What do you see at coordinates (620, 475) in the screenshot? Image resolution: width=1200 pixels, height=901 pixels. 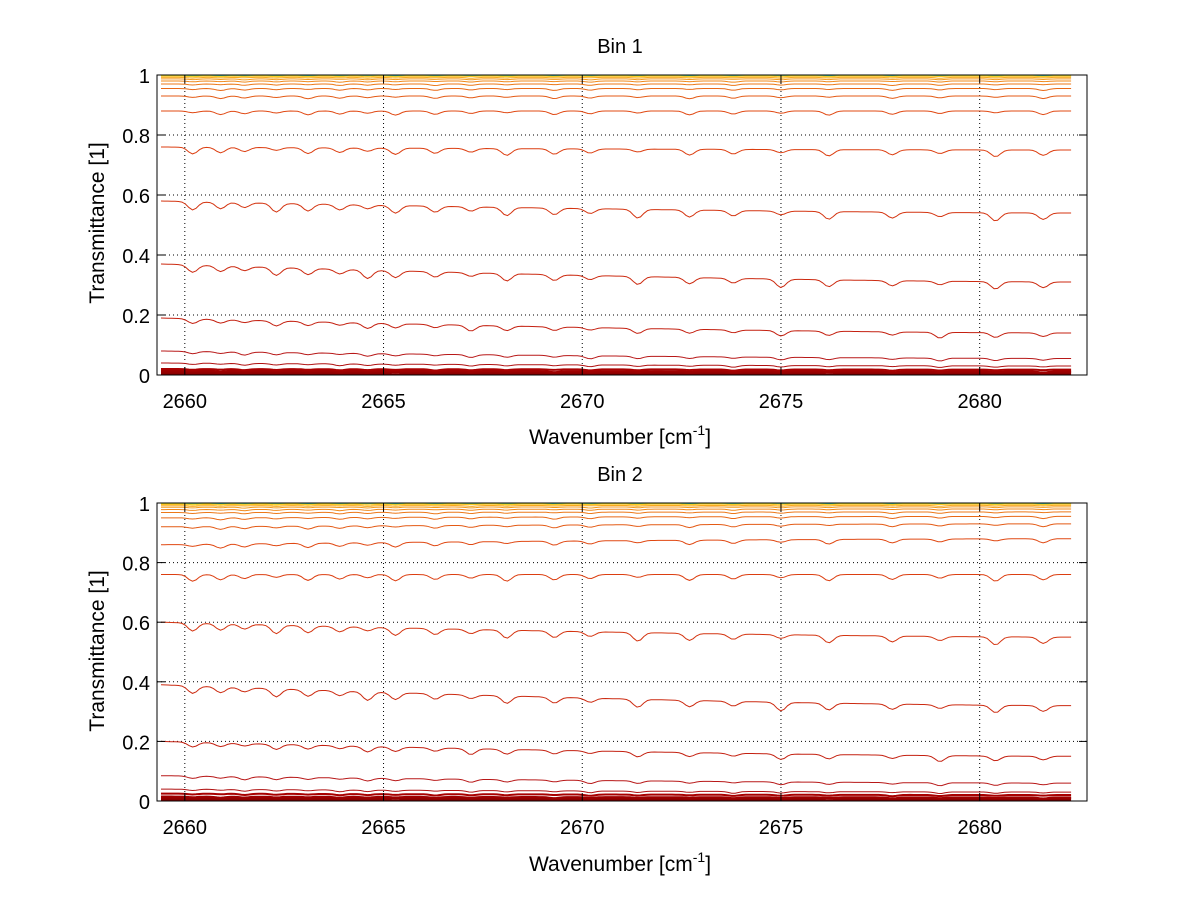 I see `chart-title: Bin 2` at bounding box center [620, 475].